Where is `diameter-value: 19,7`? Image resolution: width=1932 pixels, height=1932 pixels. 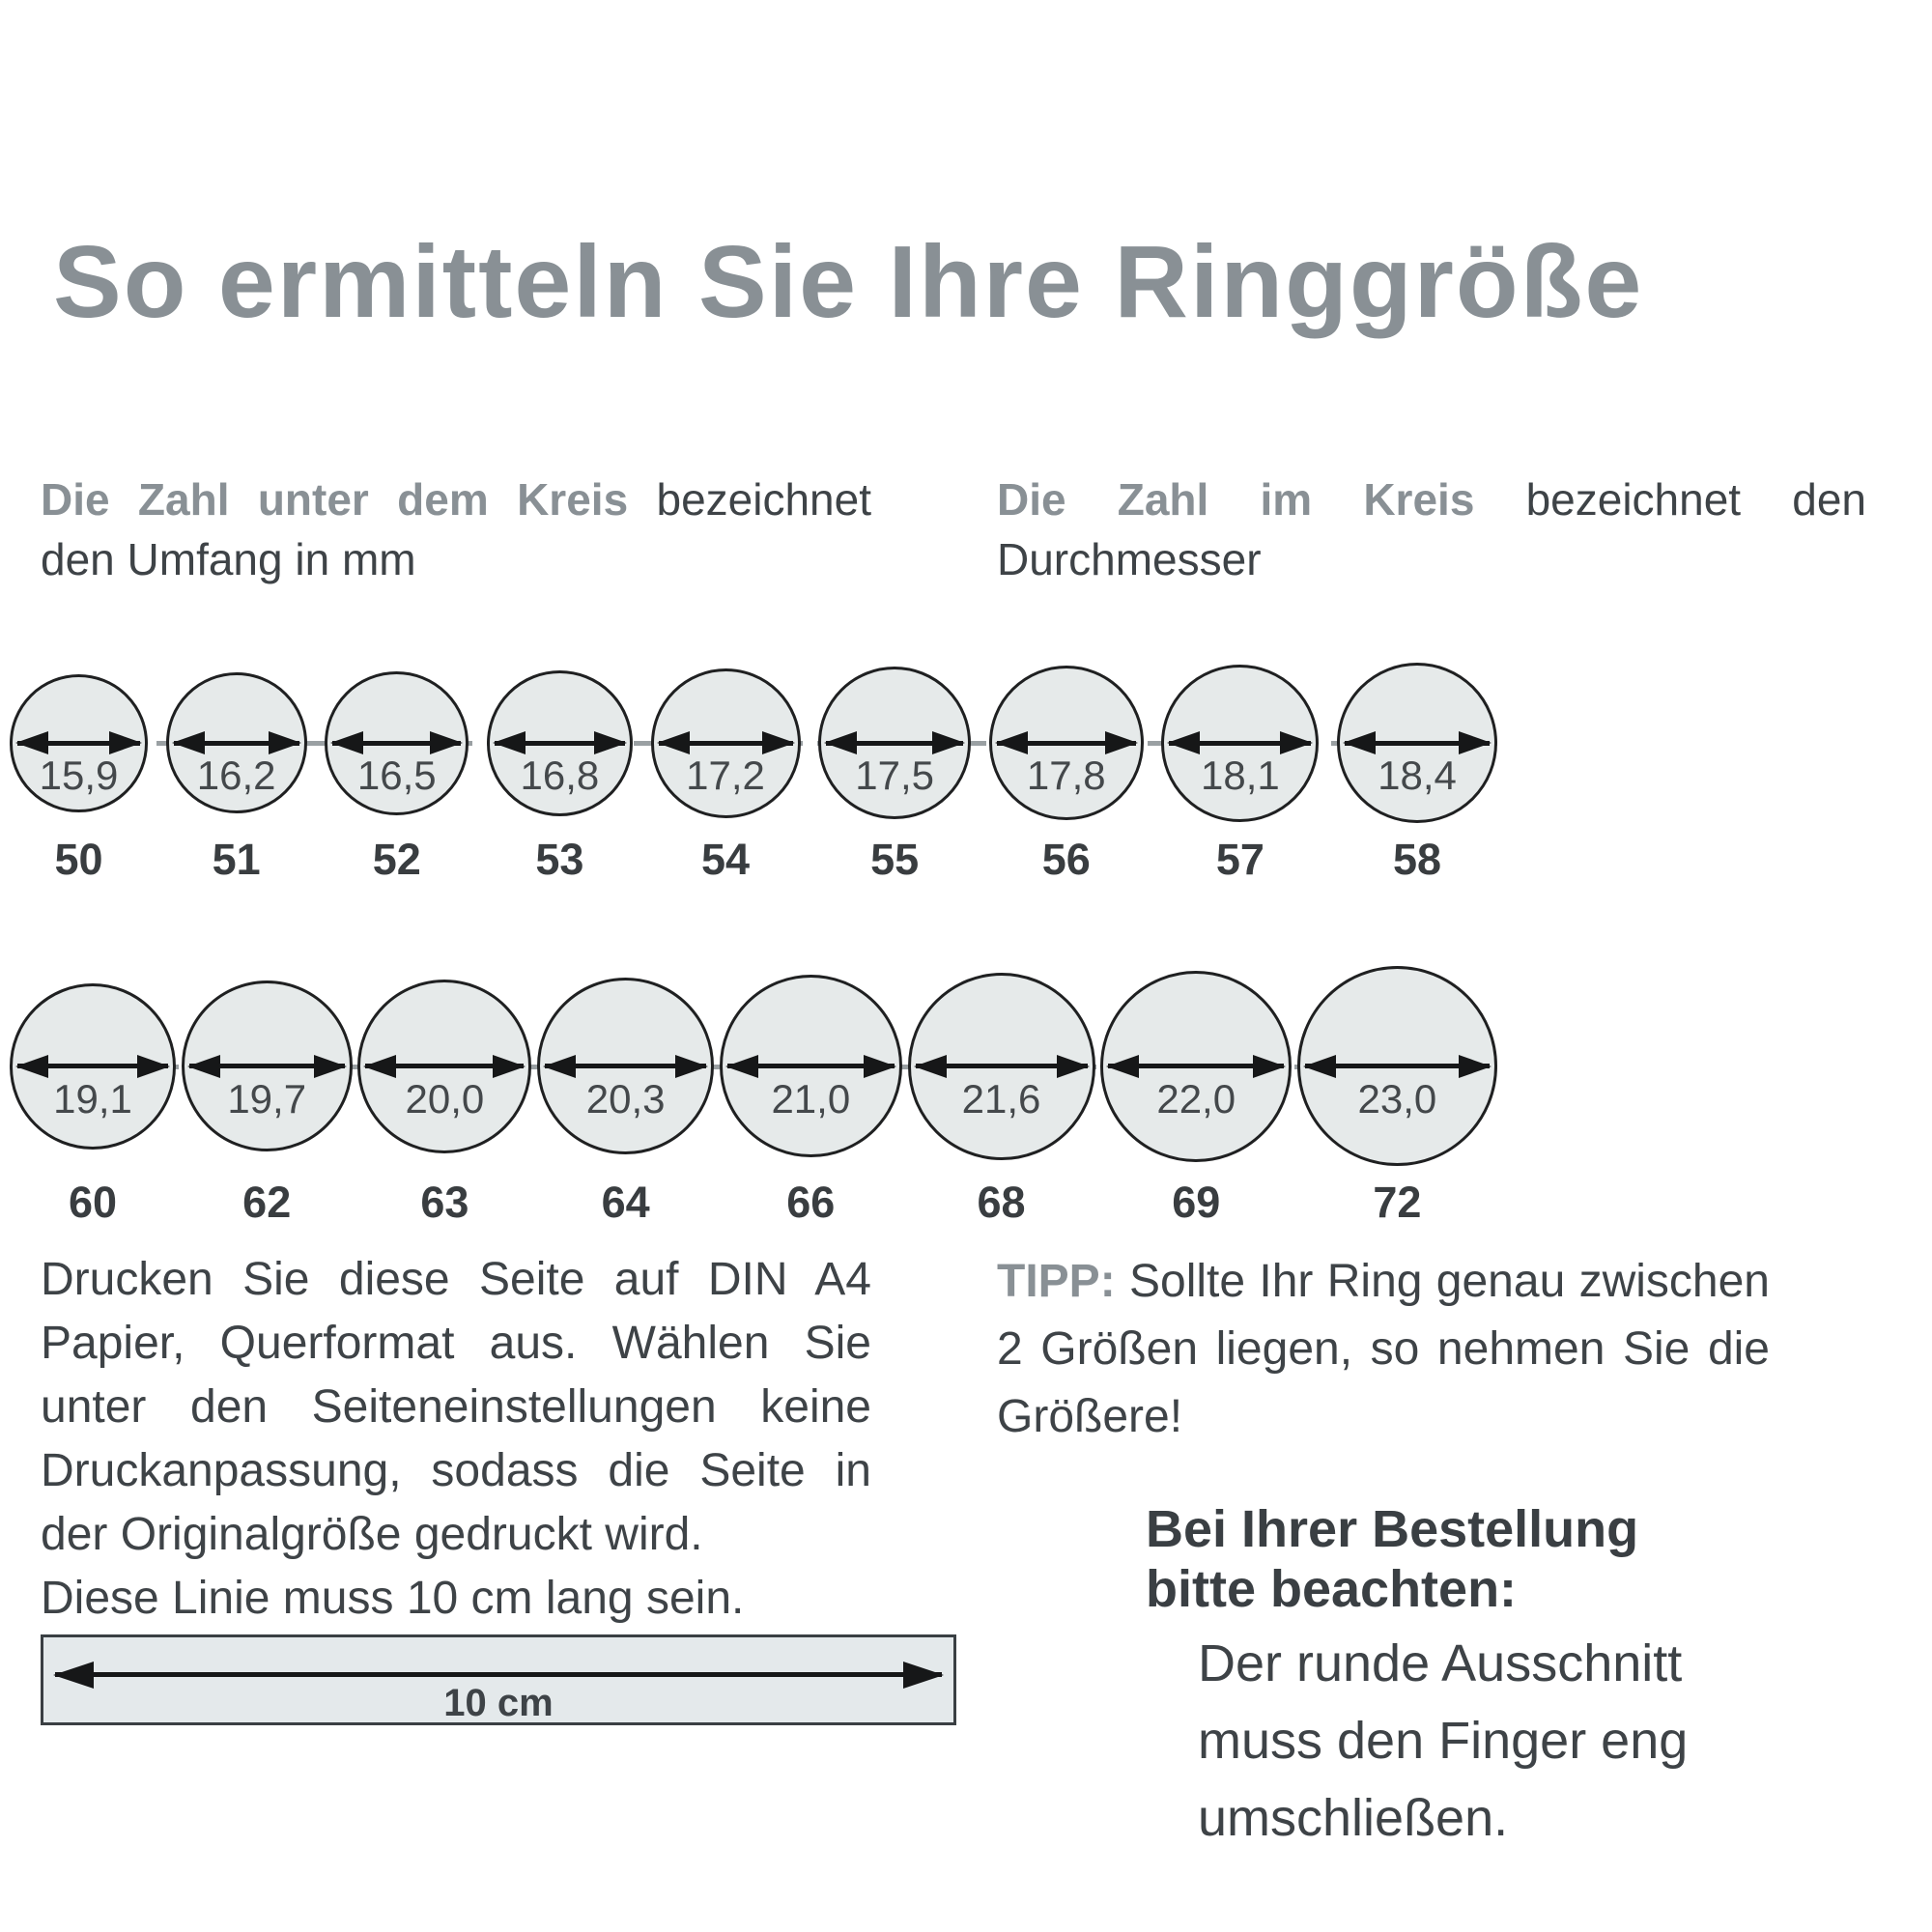 diameter-value: 19,7 is located at coordinates (267, 1098).